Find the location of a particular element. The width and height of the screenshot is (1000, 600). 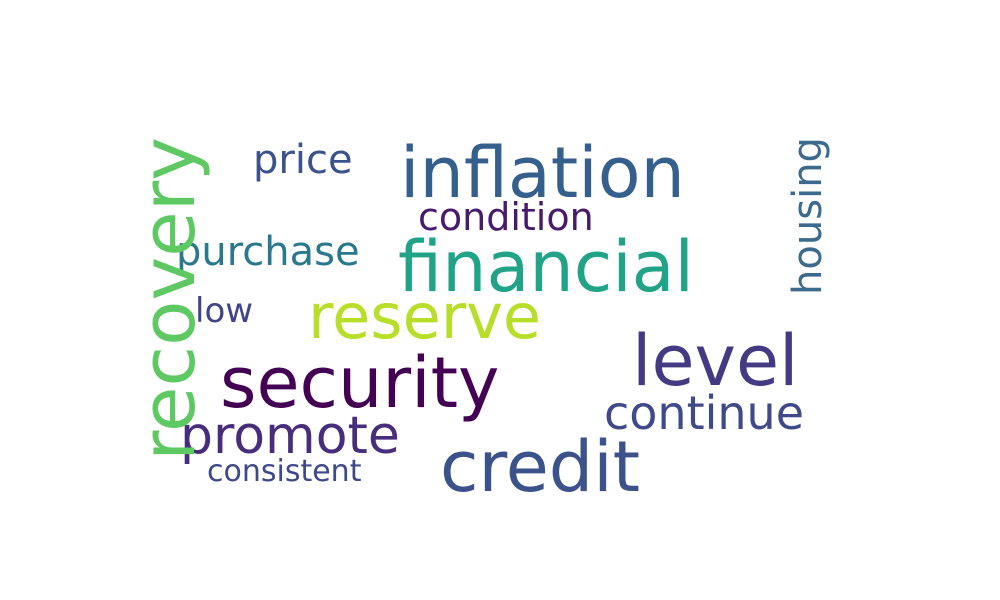

word-inflation: inflation is located at coordinates (542, 173).